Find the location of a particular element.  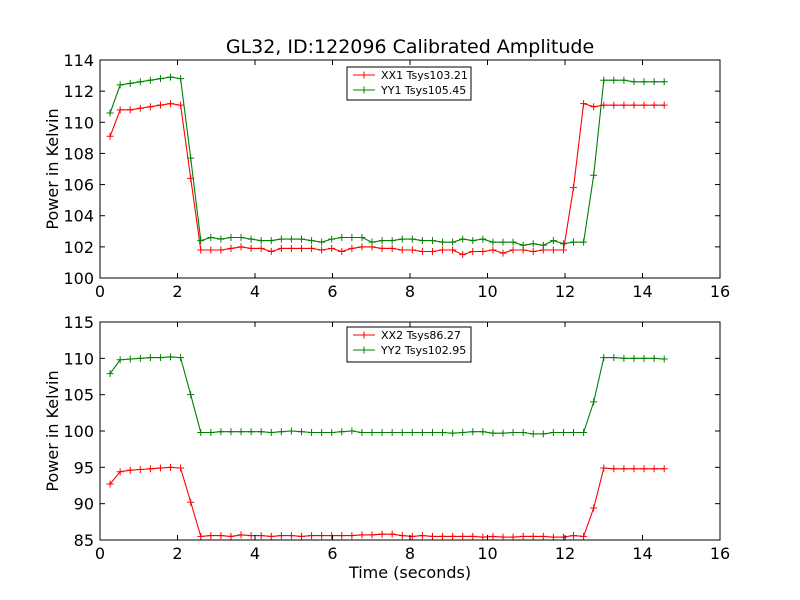

legend-entry: XX1 Tsys103.21 is located at coordinates (424, 75).